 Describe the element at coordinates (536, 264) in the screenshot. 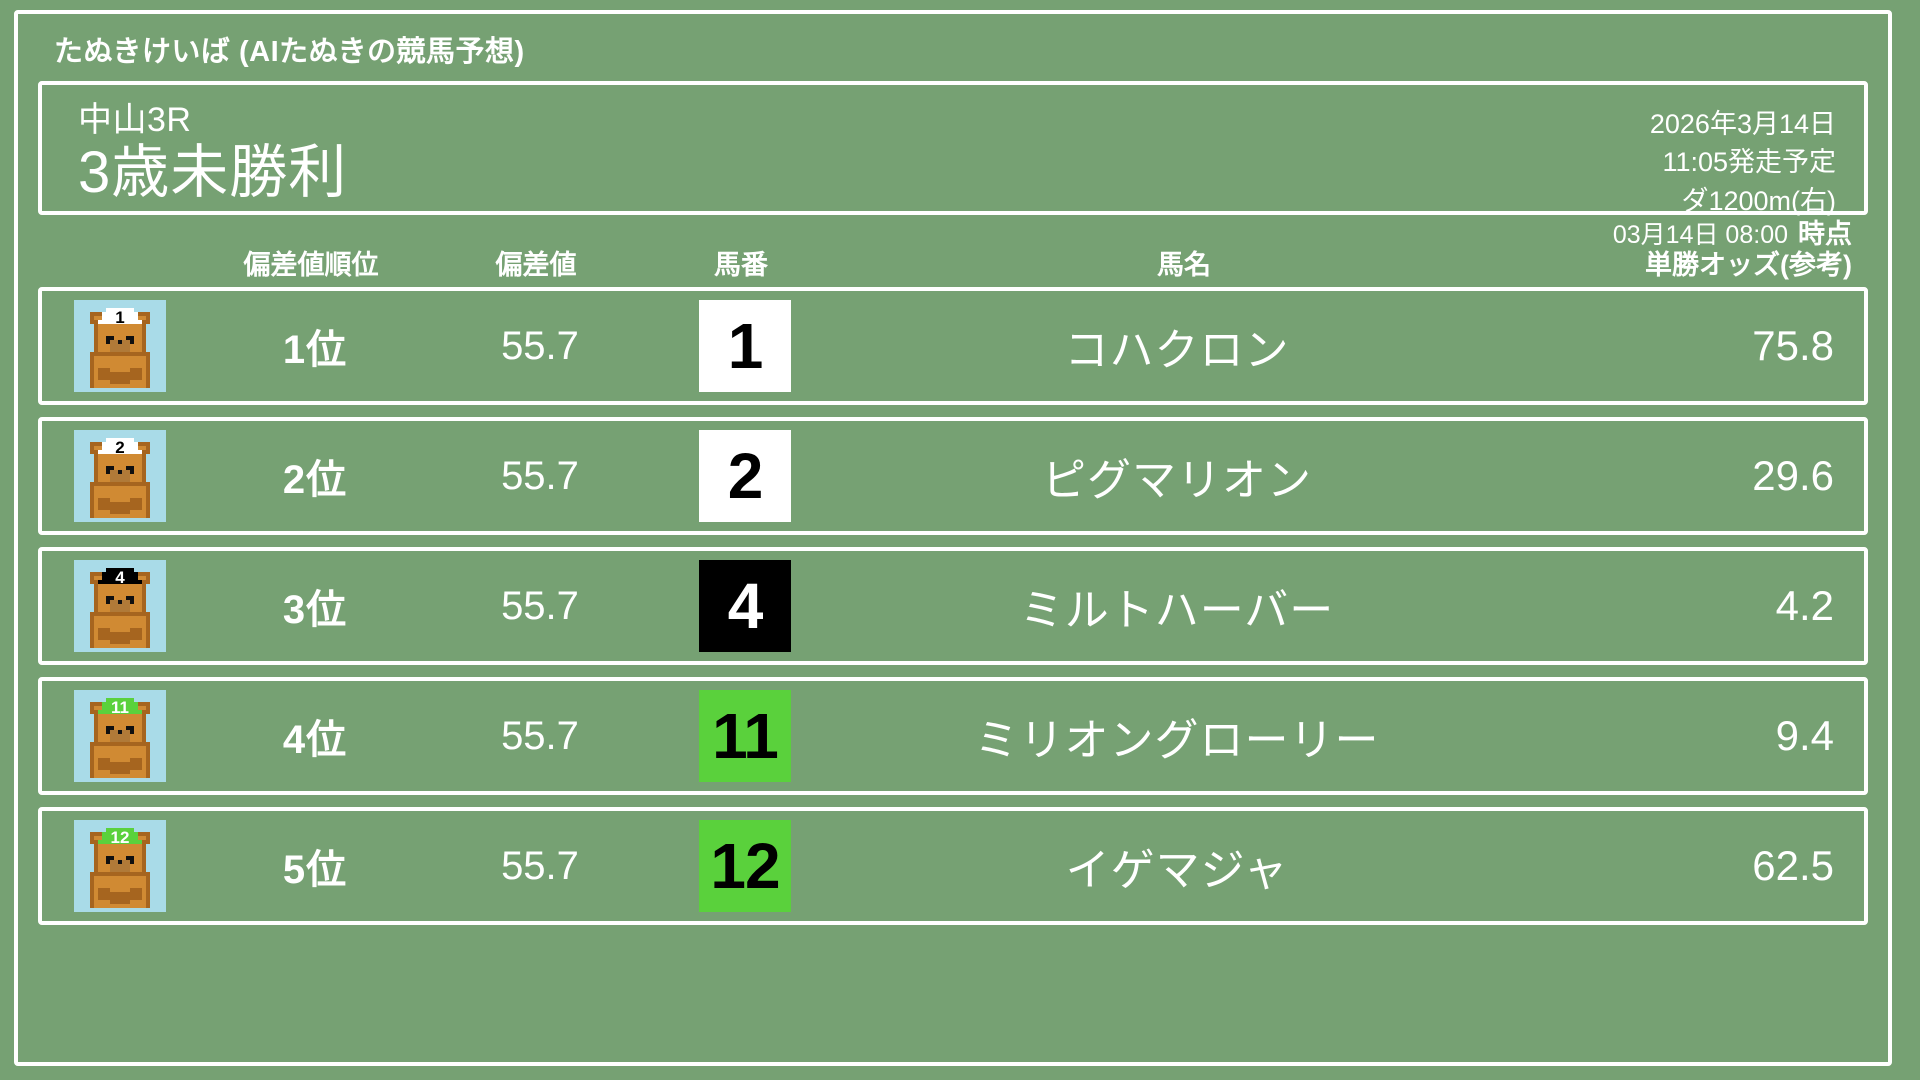

I see `column-header-score: 偏差値` at that location.